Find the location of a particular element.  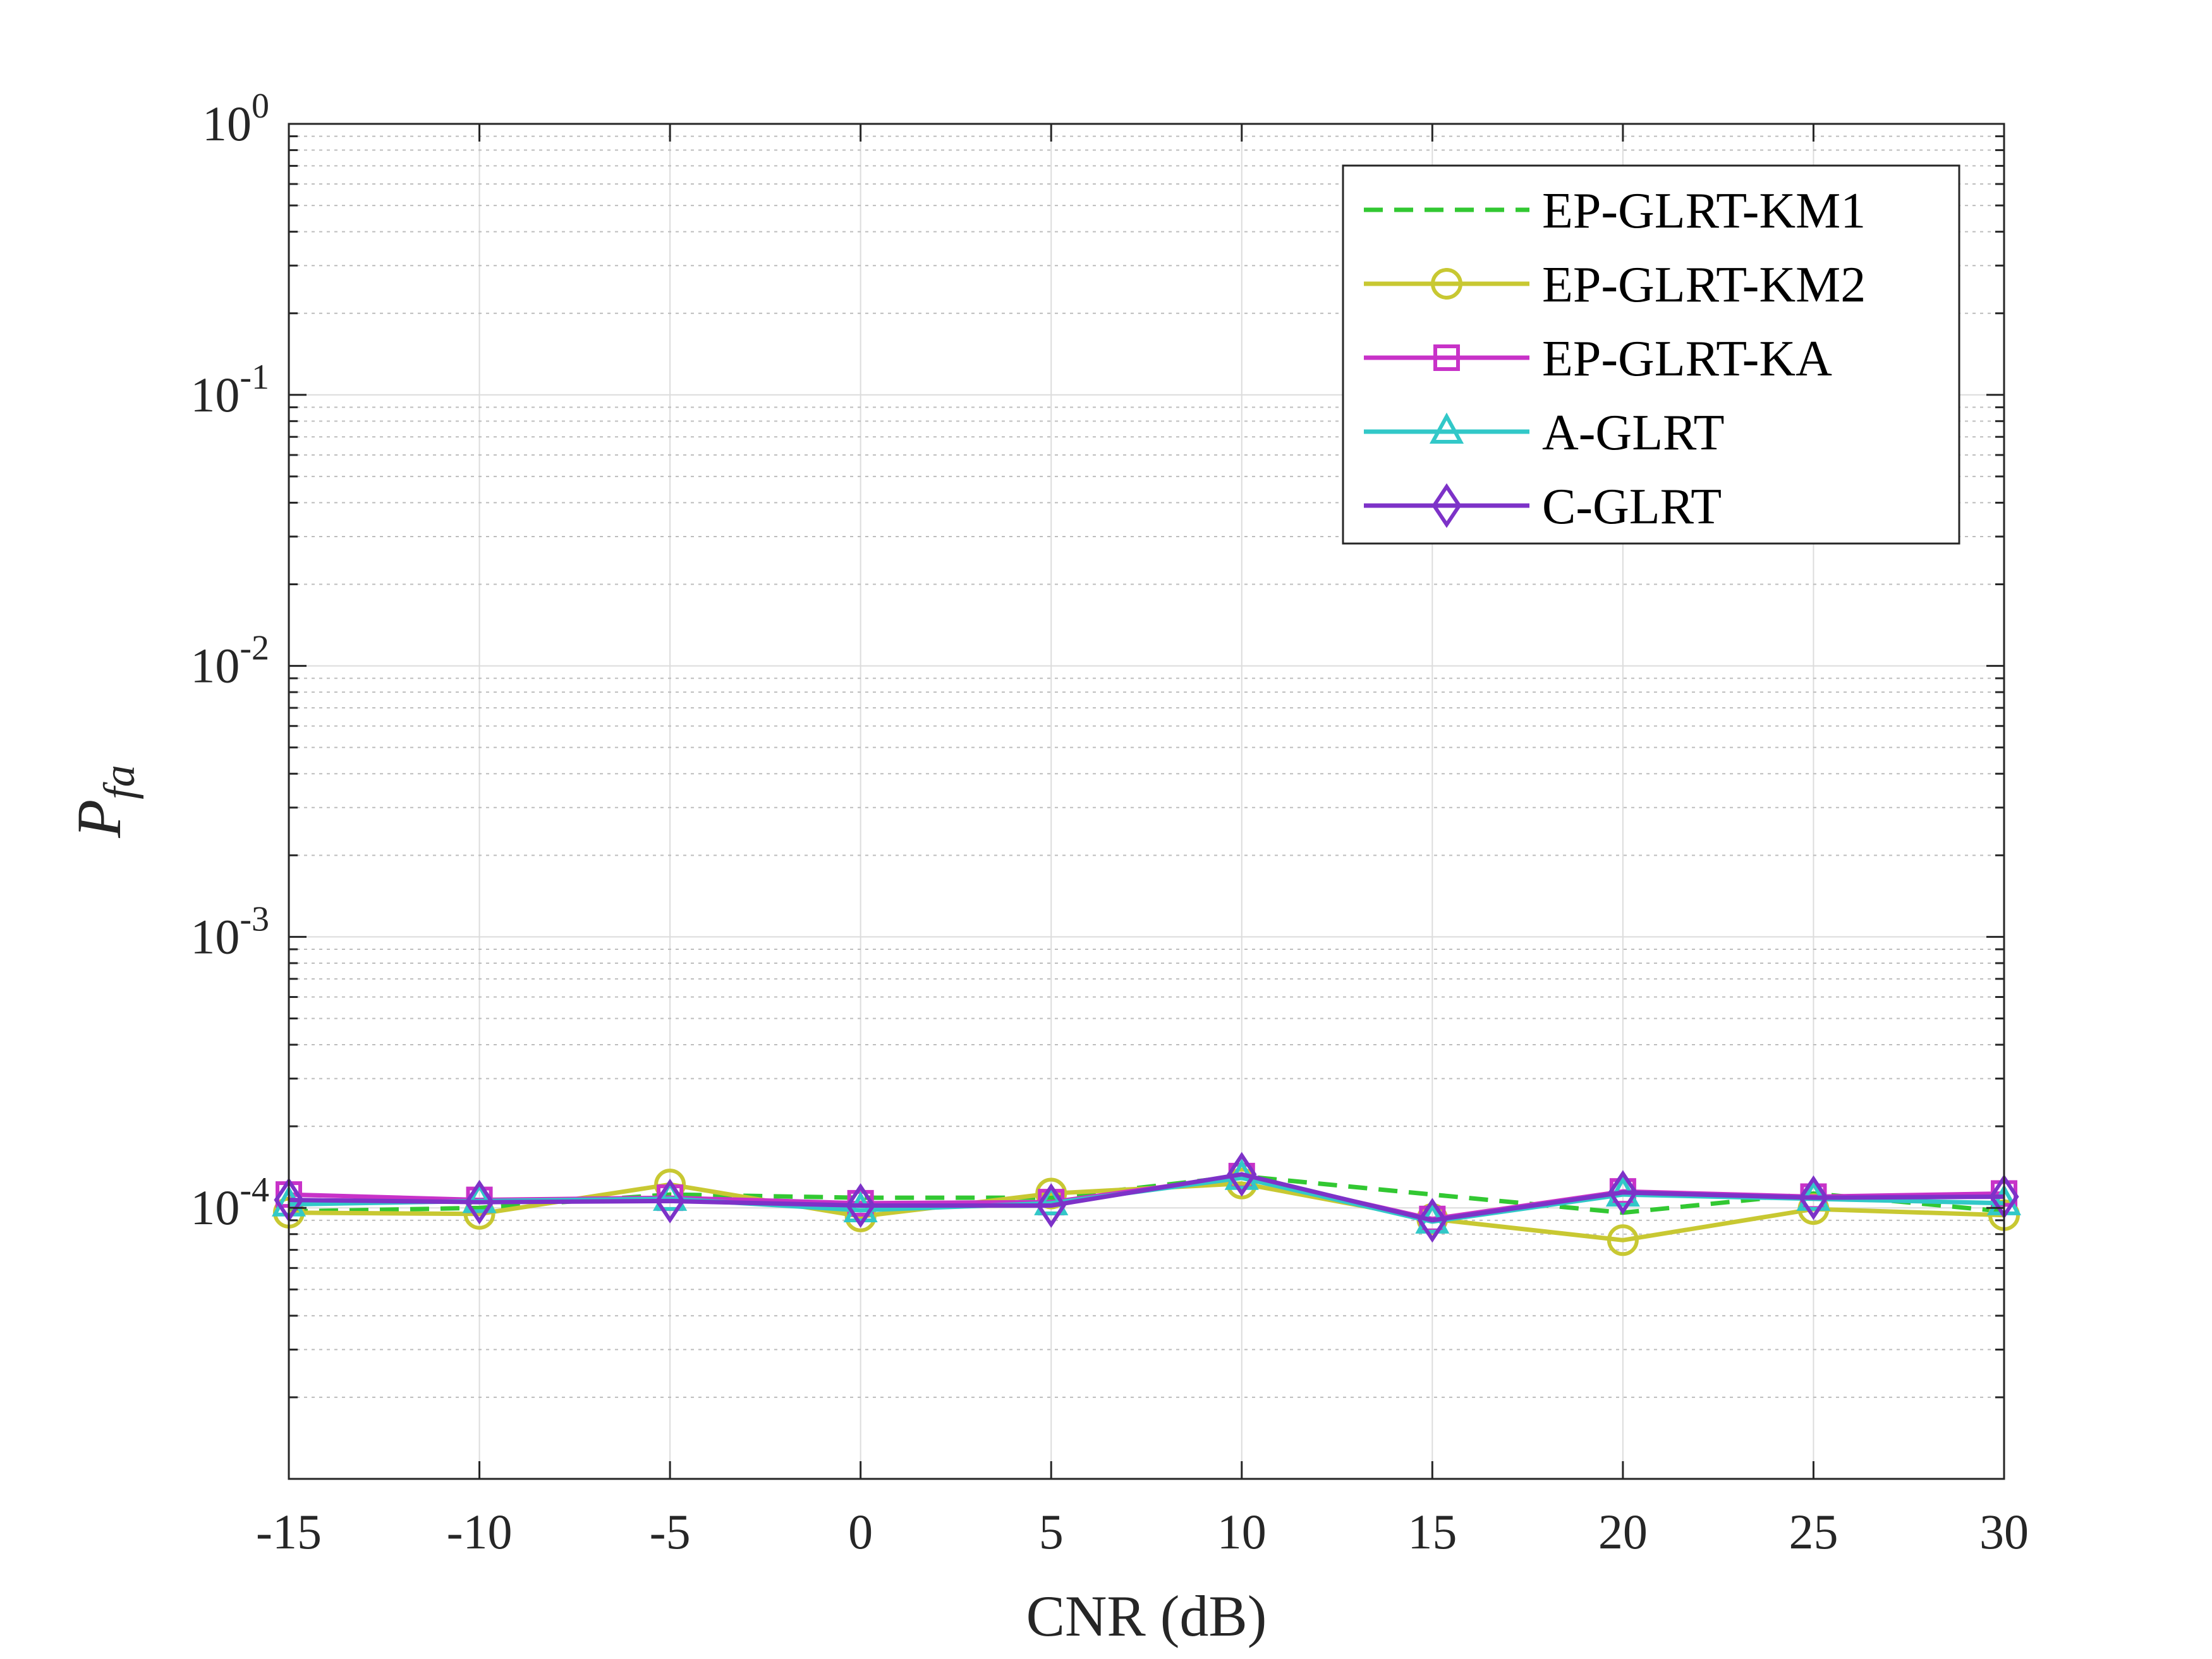

x-tick-label: 0 is located at coordinates (860, 1531).